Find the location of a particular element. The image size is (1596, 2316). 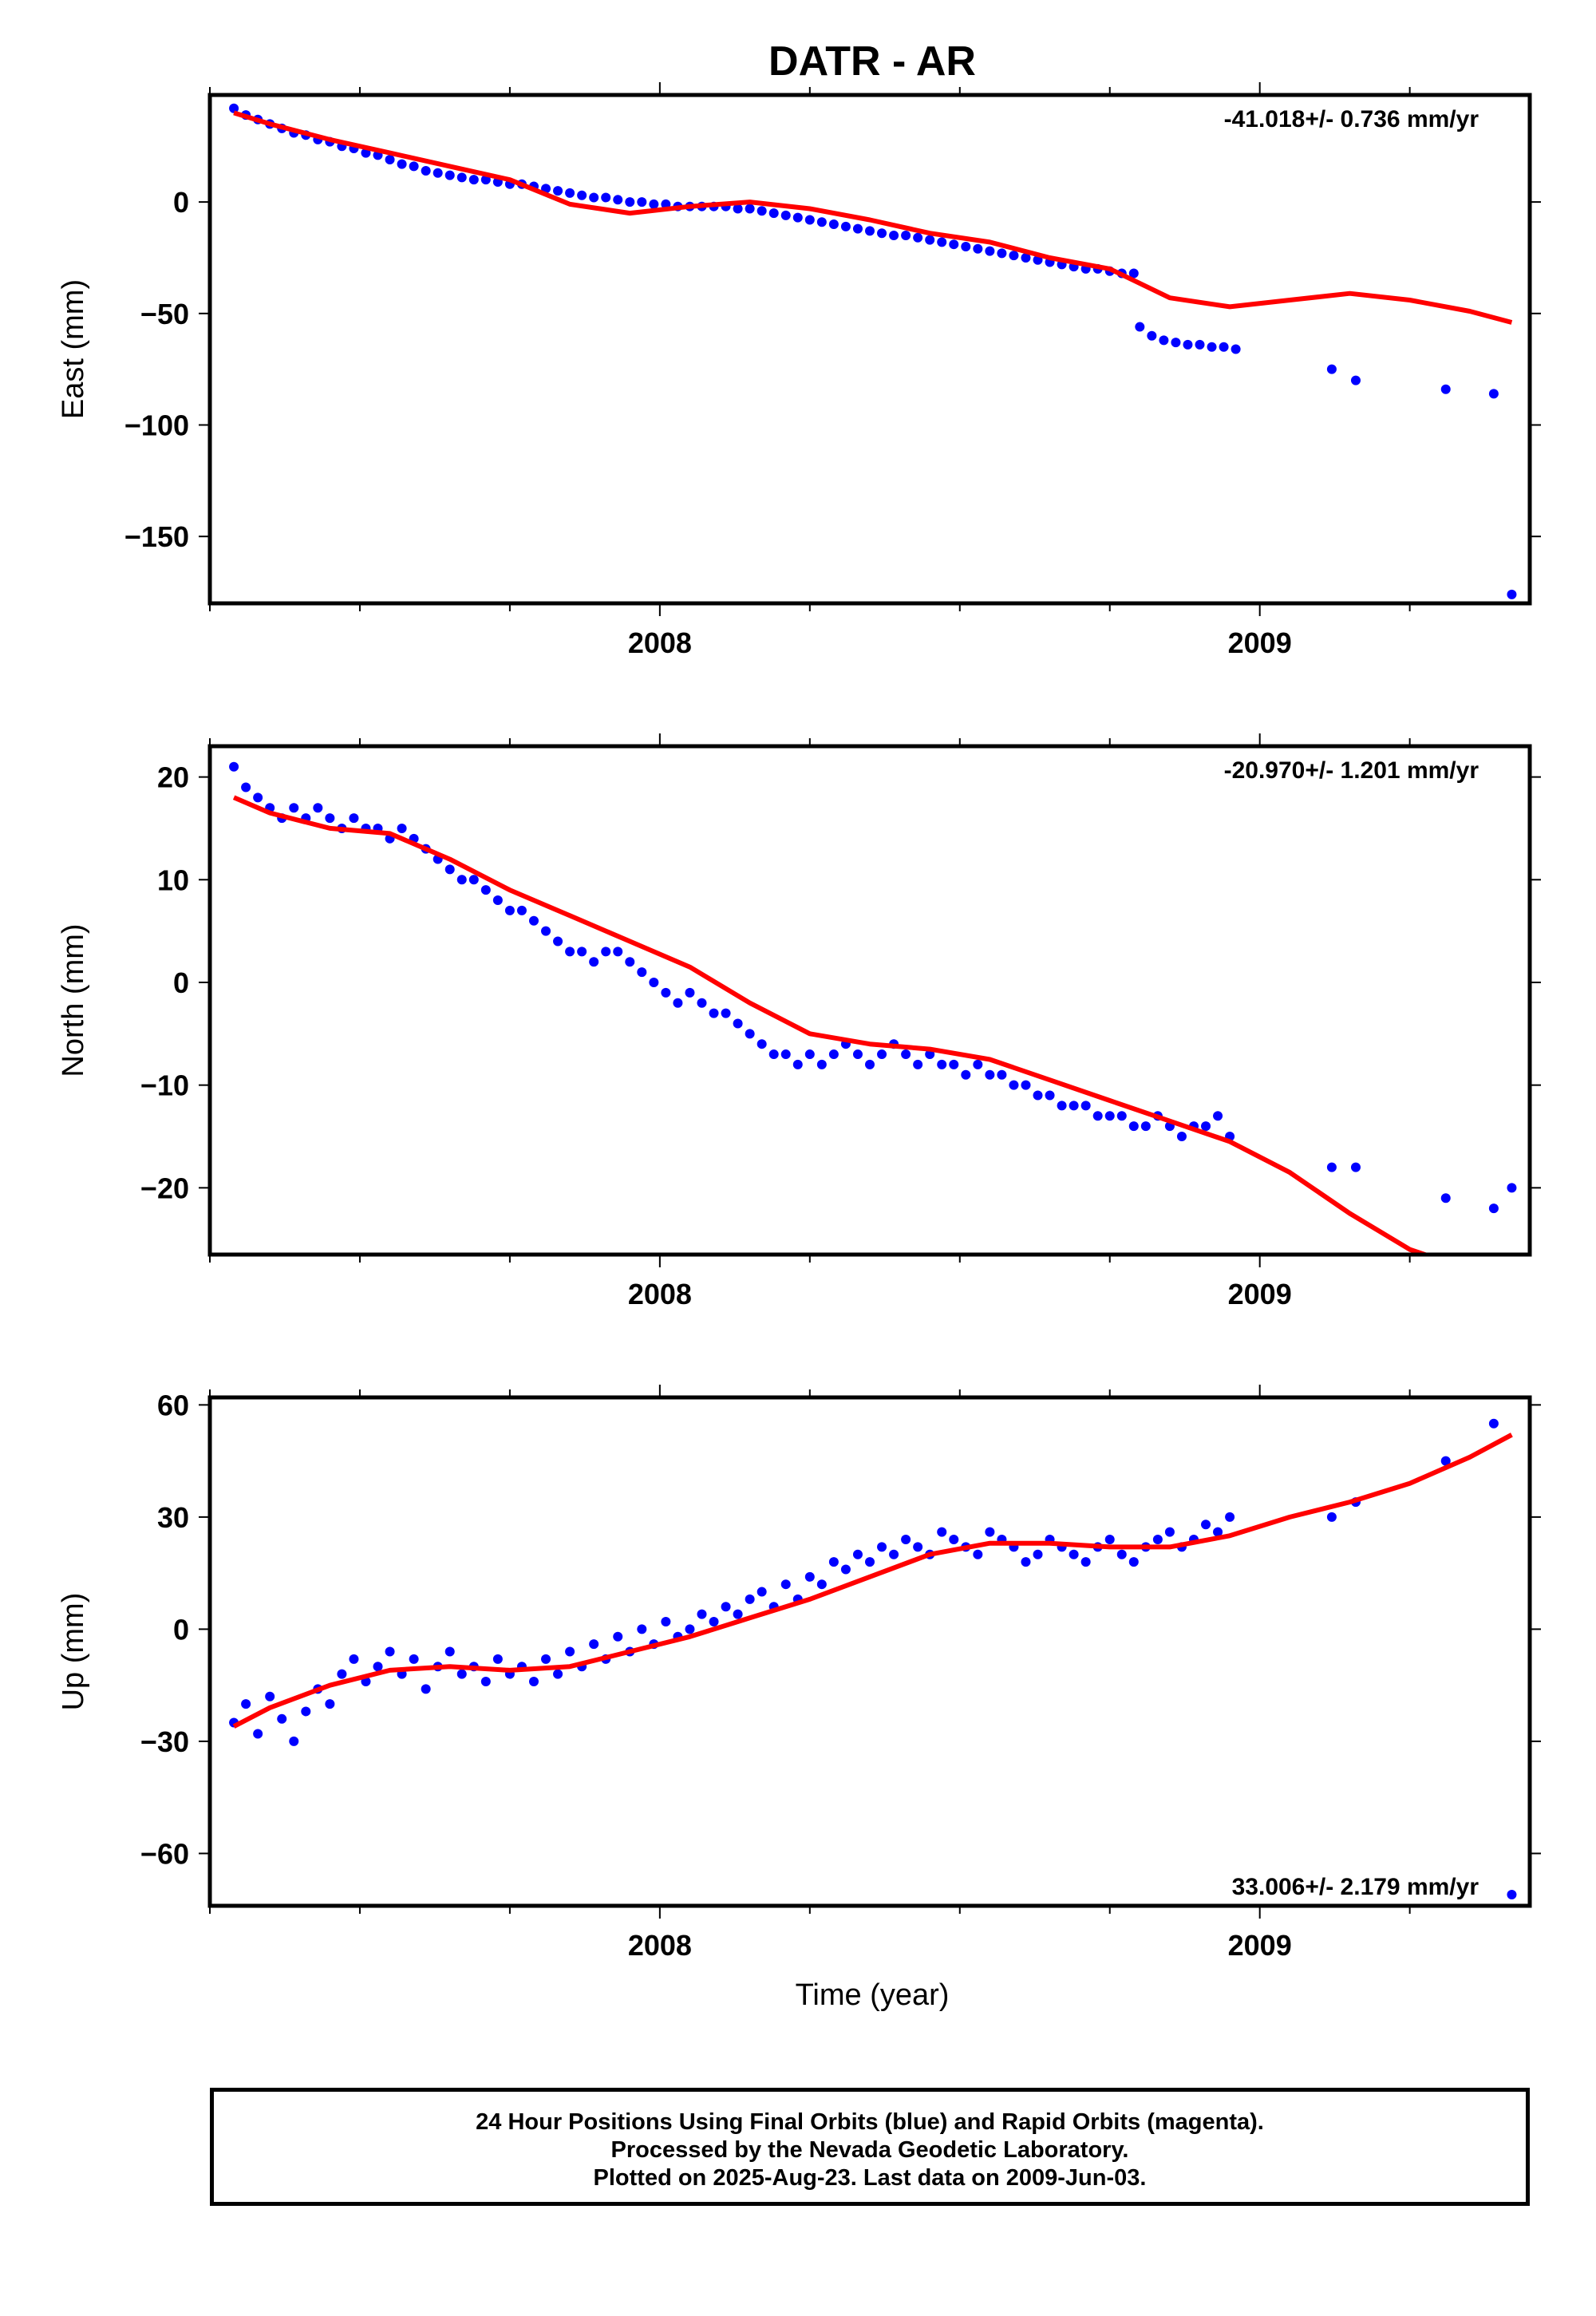

x-tick-label: 2009 is located at coordinates (1260, 1294).